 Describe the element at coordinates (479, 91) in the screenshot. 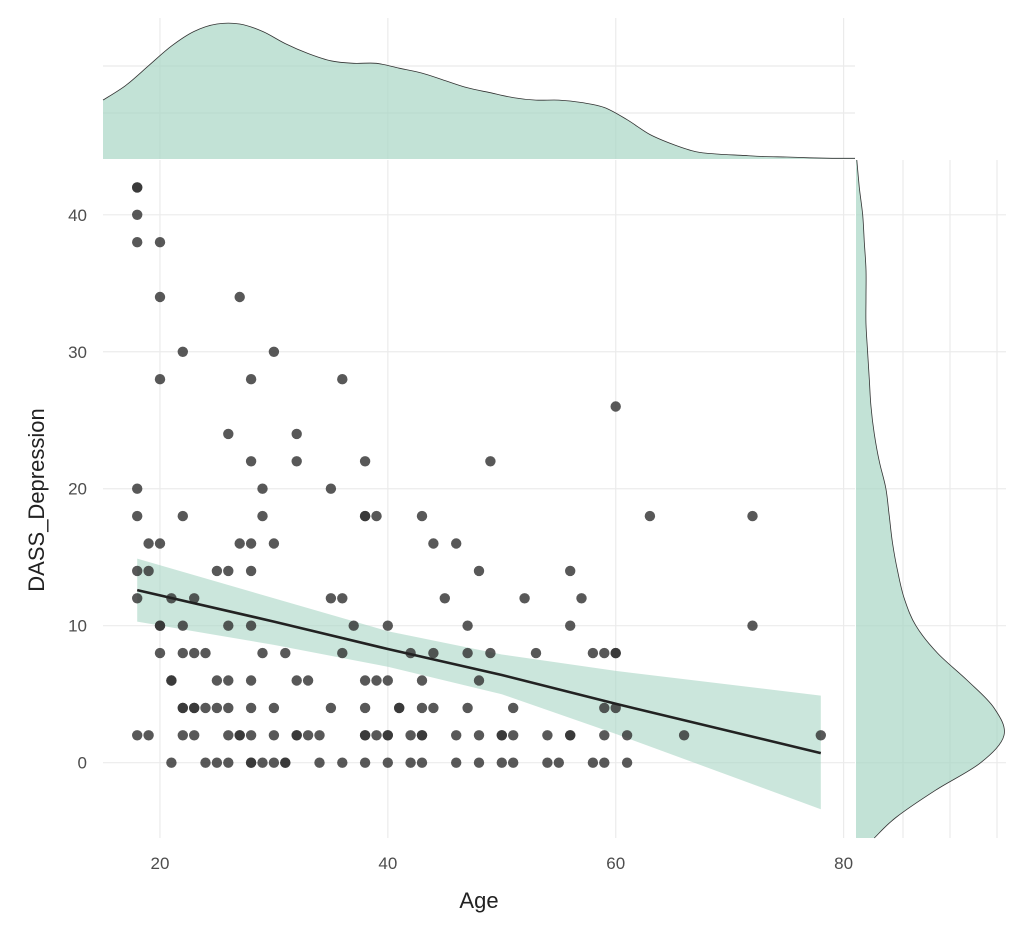

I see `x-density-area` at that location.